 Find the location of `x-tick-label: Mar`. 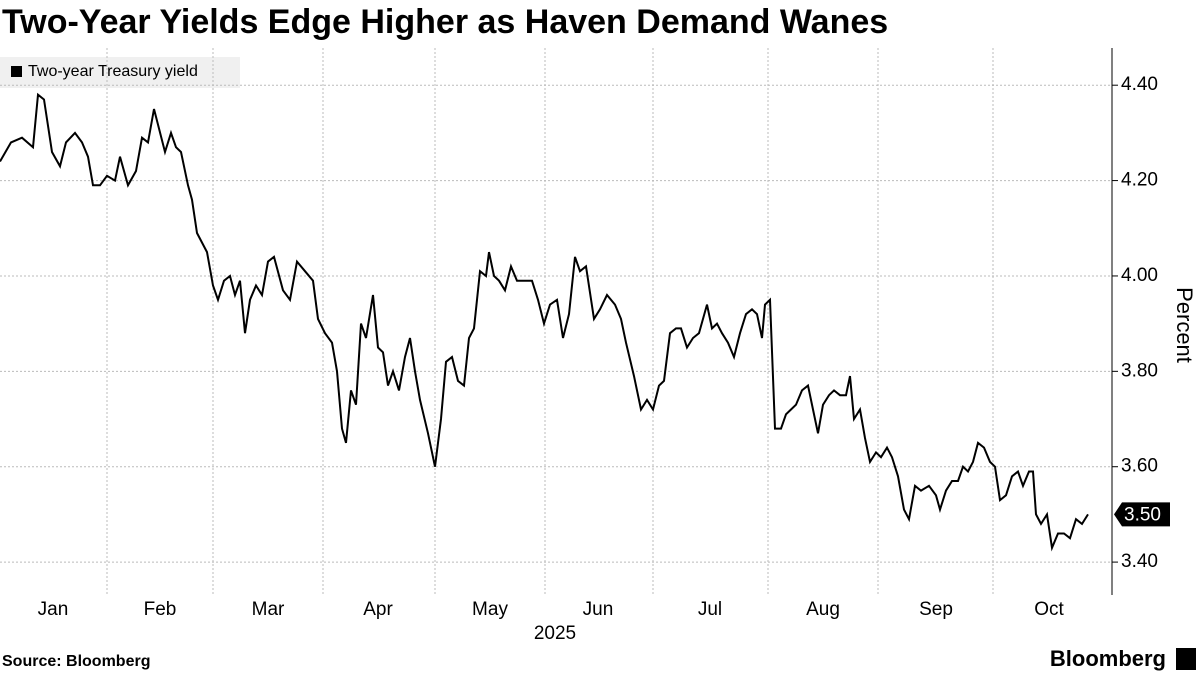

x-tick-label: Mar is located at coordinates (268, 609).